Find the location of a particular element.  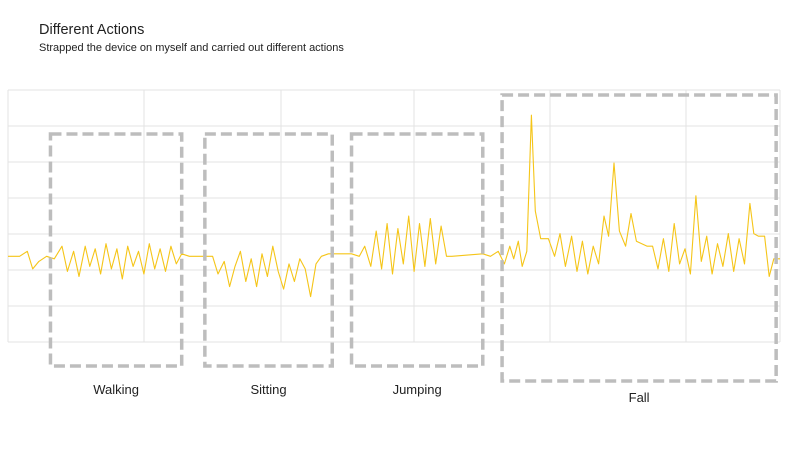

action-box-sitting is located at coordinates (268, 250).